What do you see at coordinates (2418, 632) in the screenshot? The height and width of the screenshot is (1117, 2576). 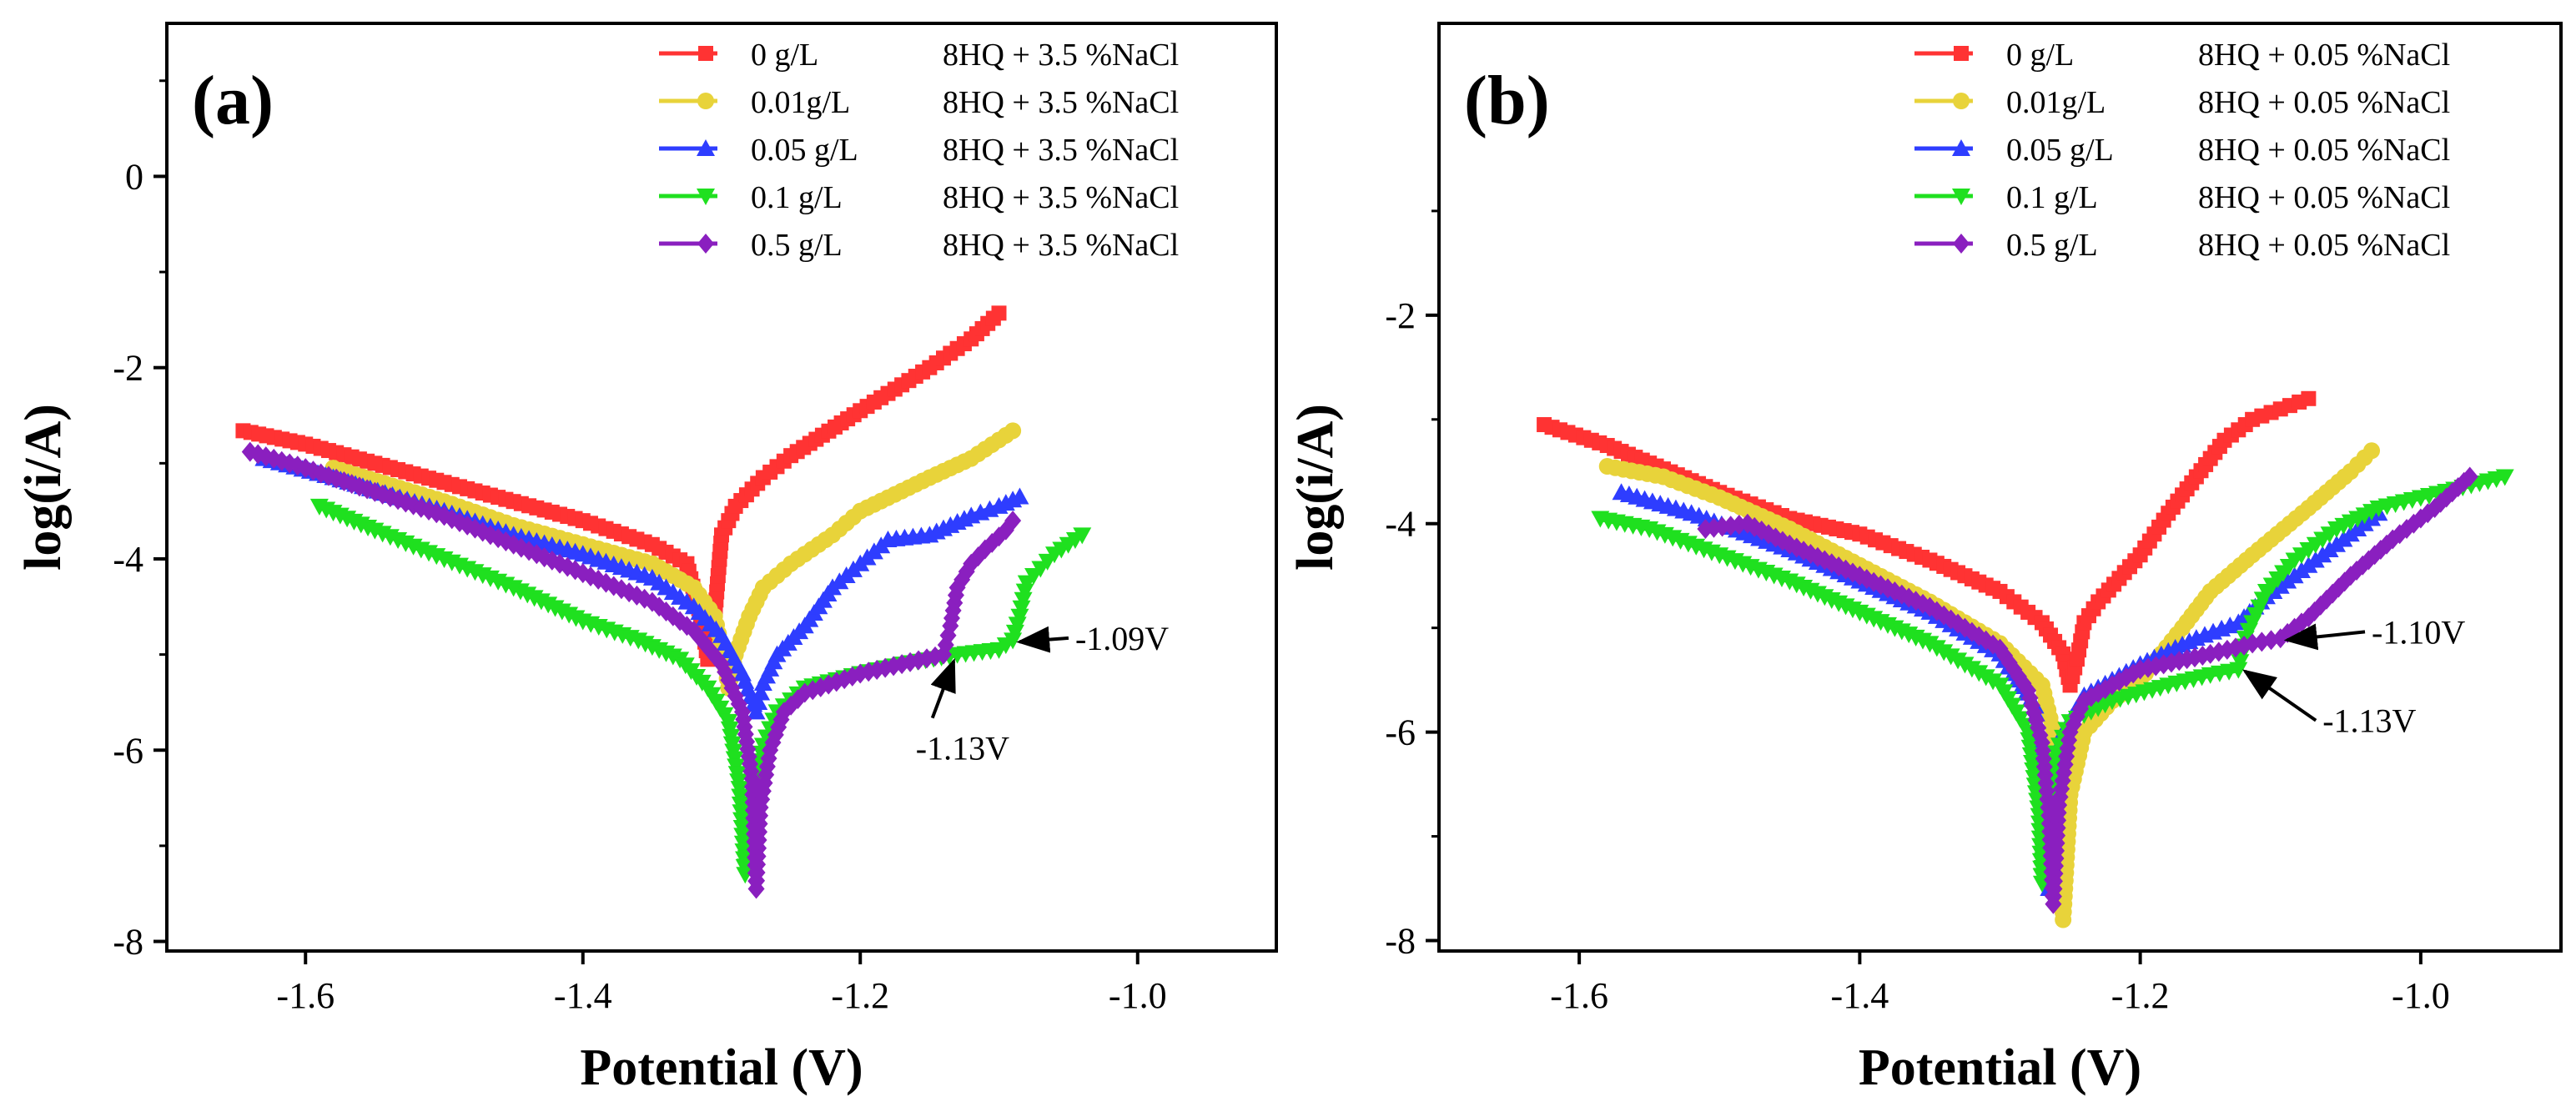 I see `annotation-label: -1.10V` at bounding box center [2418, 632].